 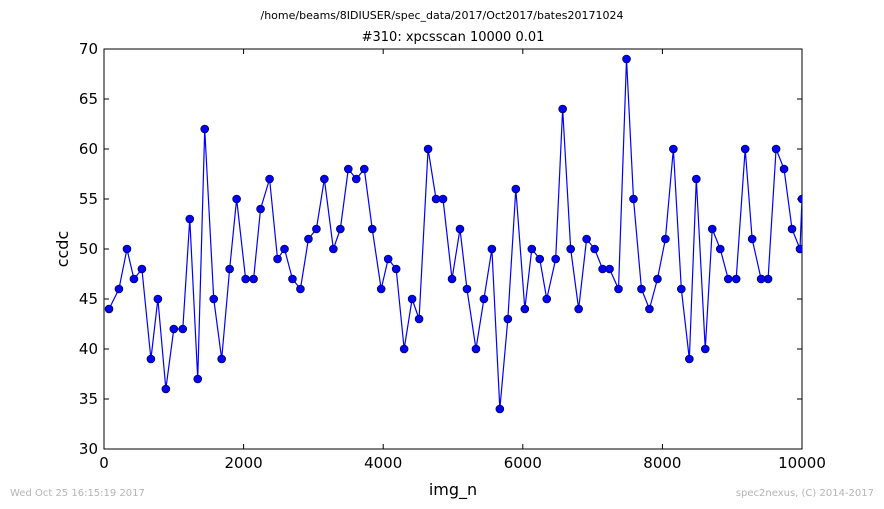 What do you see at coordinates (244, 463) in the screenshot?
I see `x-tick-label: 2000` at bounding box center [244, 463].